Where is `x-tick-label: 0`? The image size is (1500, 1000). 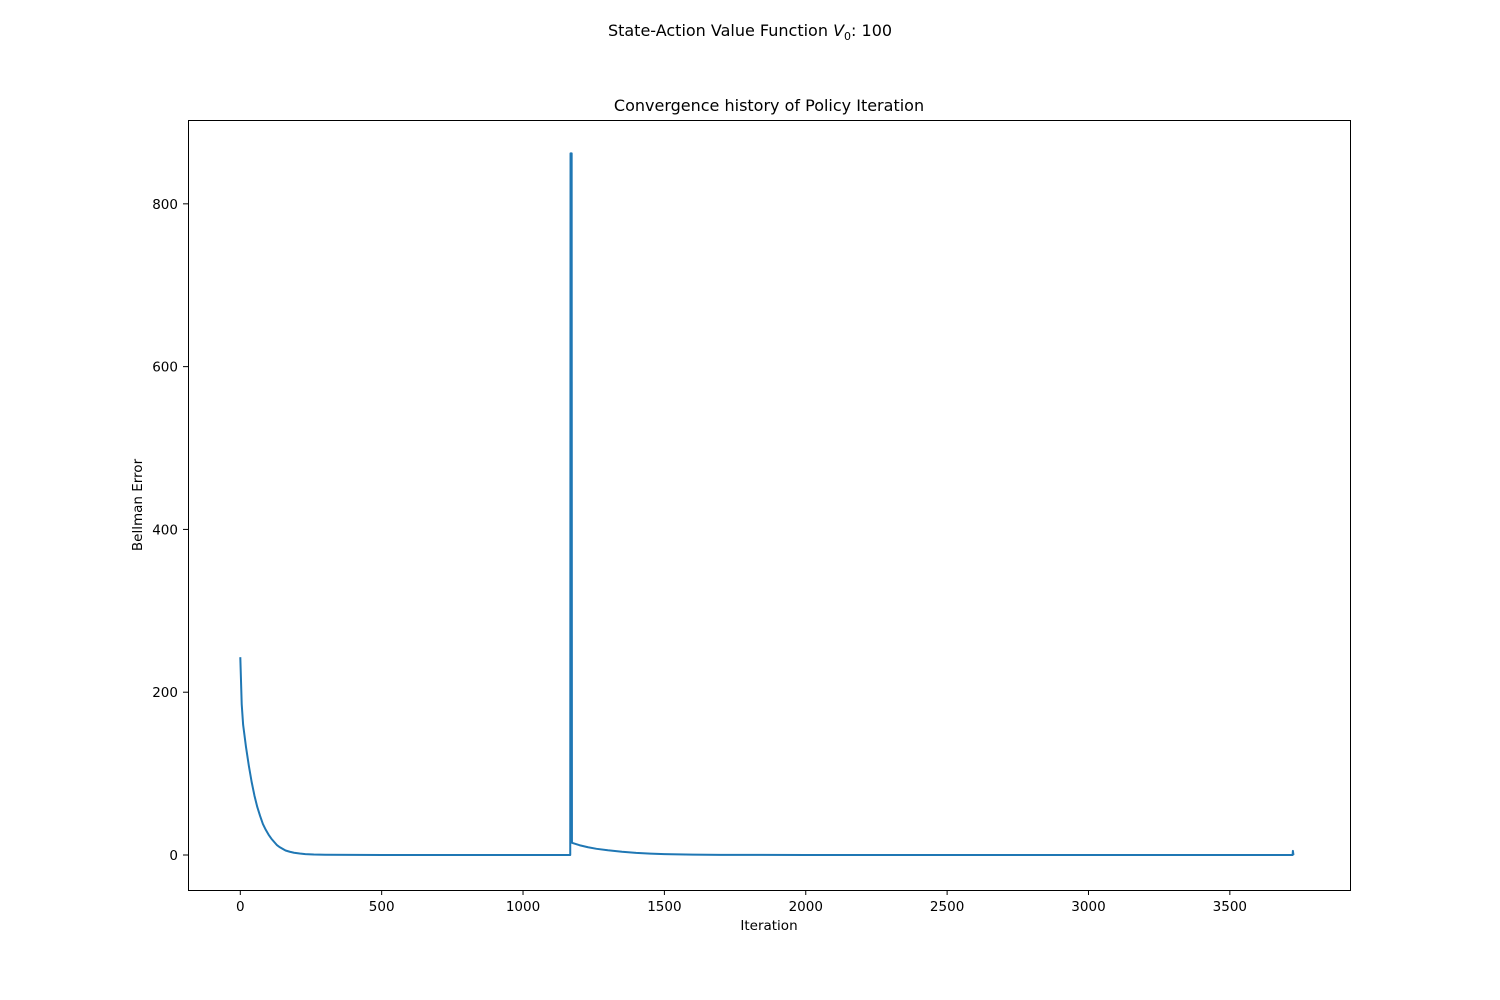
x-tick-label: 0 is located at coordinates (240, 907).